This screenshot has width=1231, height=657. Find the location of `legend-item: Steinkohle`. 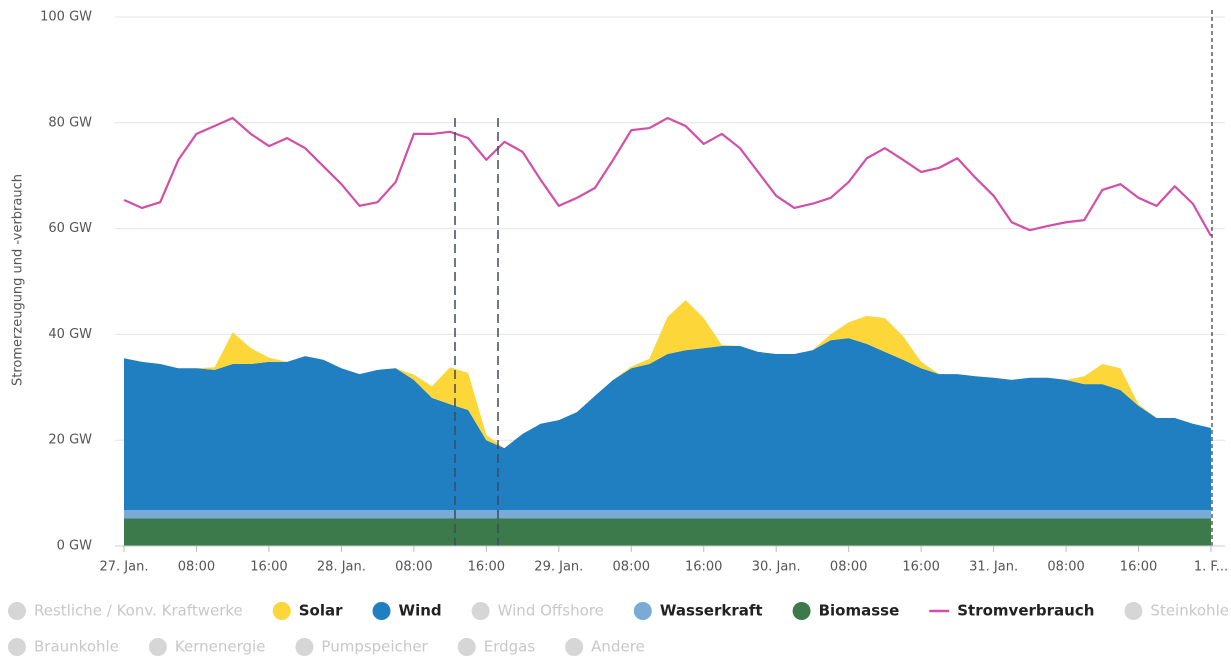

legend-item: Steinkohle is located at coordinates (1176, 611).